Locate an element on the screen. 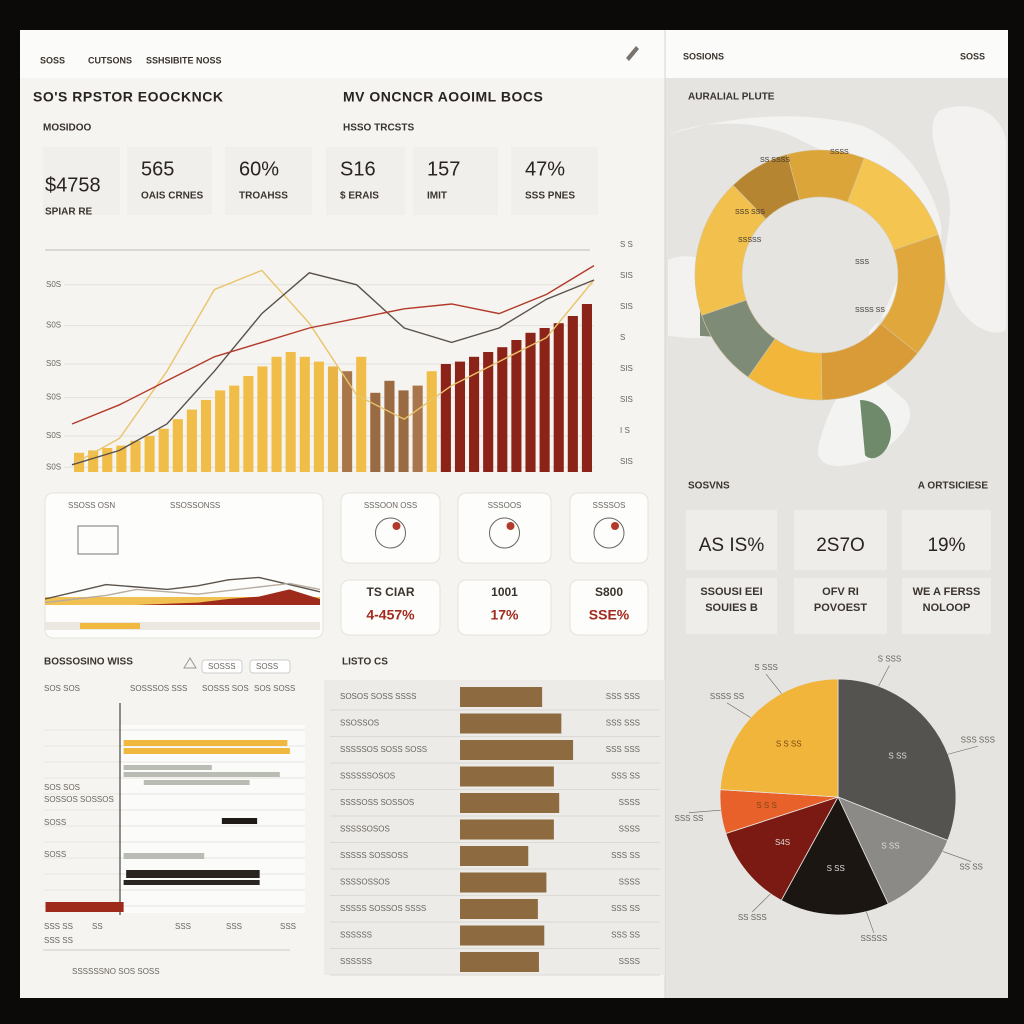  stat-value: 19% is located at coordinates (946, 545).